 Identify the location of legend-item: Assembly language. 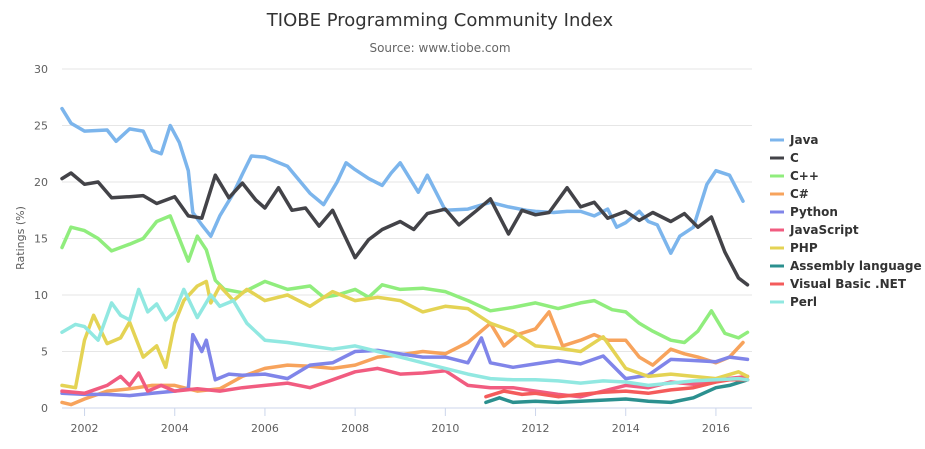
(846, 266).